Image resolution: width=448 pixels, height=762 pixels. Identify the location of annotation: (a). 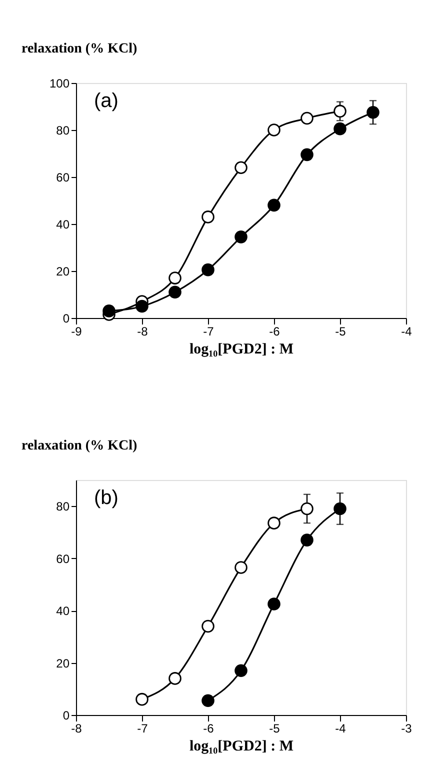
(106, 101).